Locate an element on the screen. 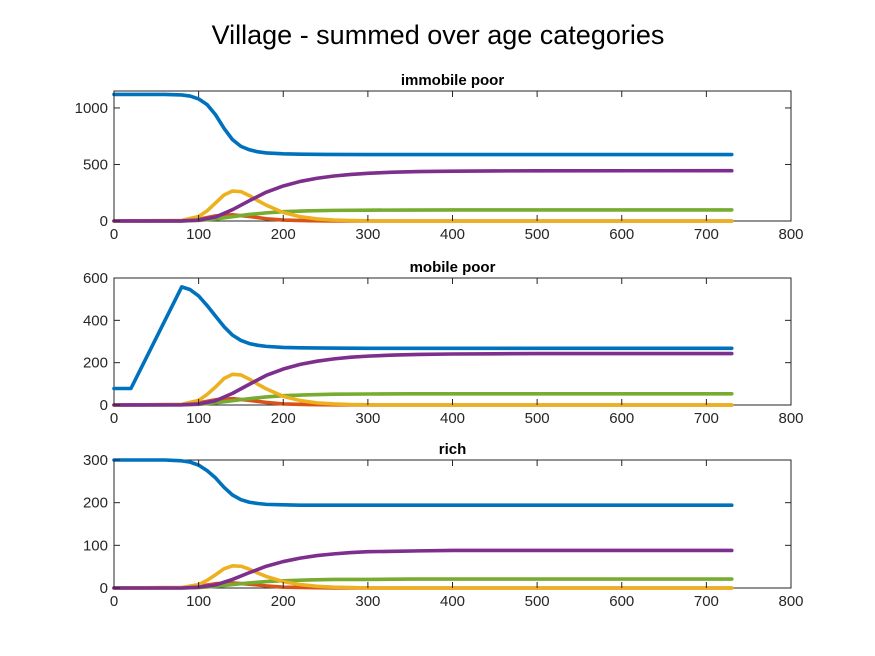 This screenshot has width=875, height=656. y-tick-label: 500 is located at coordinates (95, 164).